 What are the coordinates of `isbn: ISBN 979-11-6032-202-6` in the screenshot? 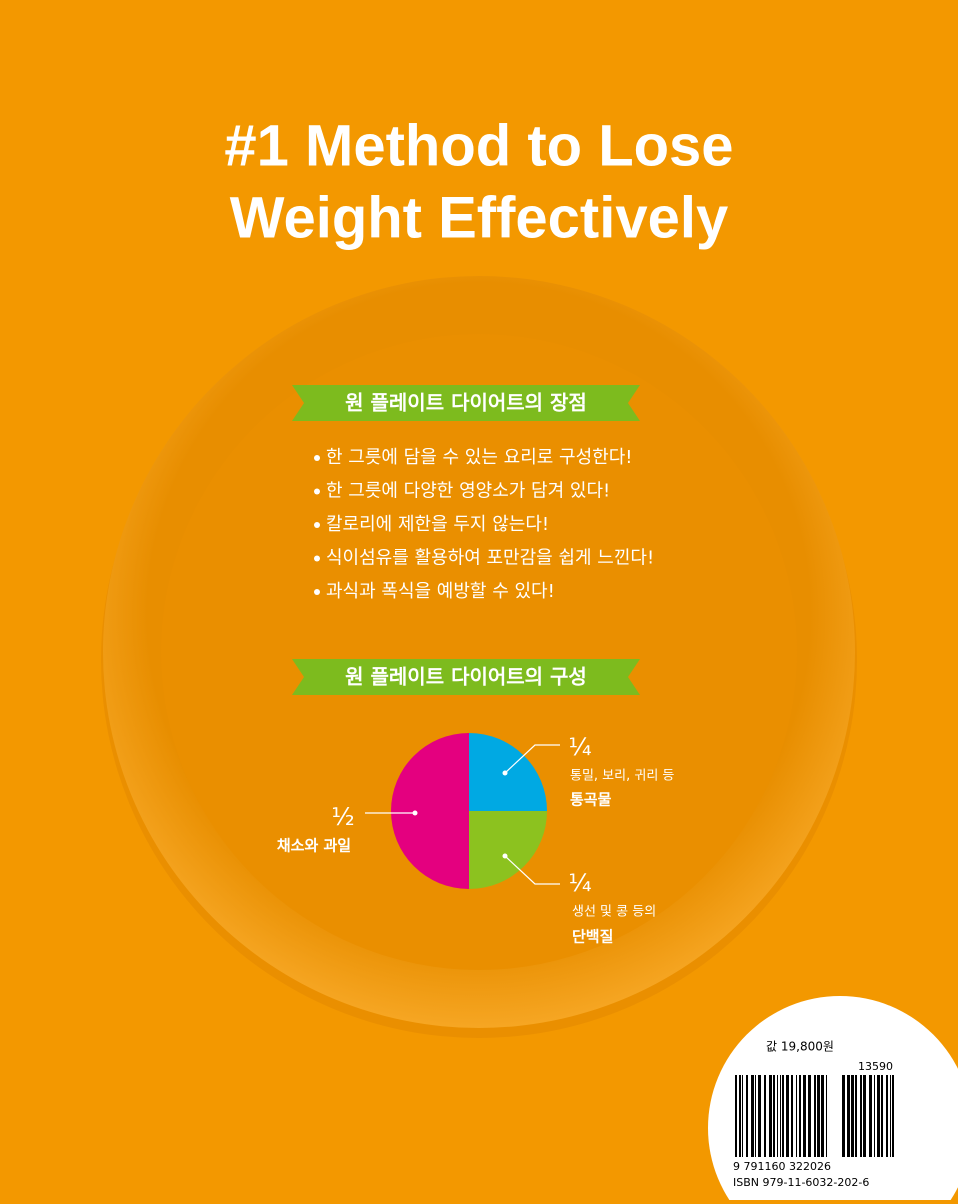 It's located at (801, 1182).